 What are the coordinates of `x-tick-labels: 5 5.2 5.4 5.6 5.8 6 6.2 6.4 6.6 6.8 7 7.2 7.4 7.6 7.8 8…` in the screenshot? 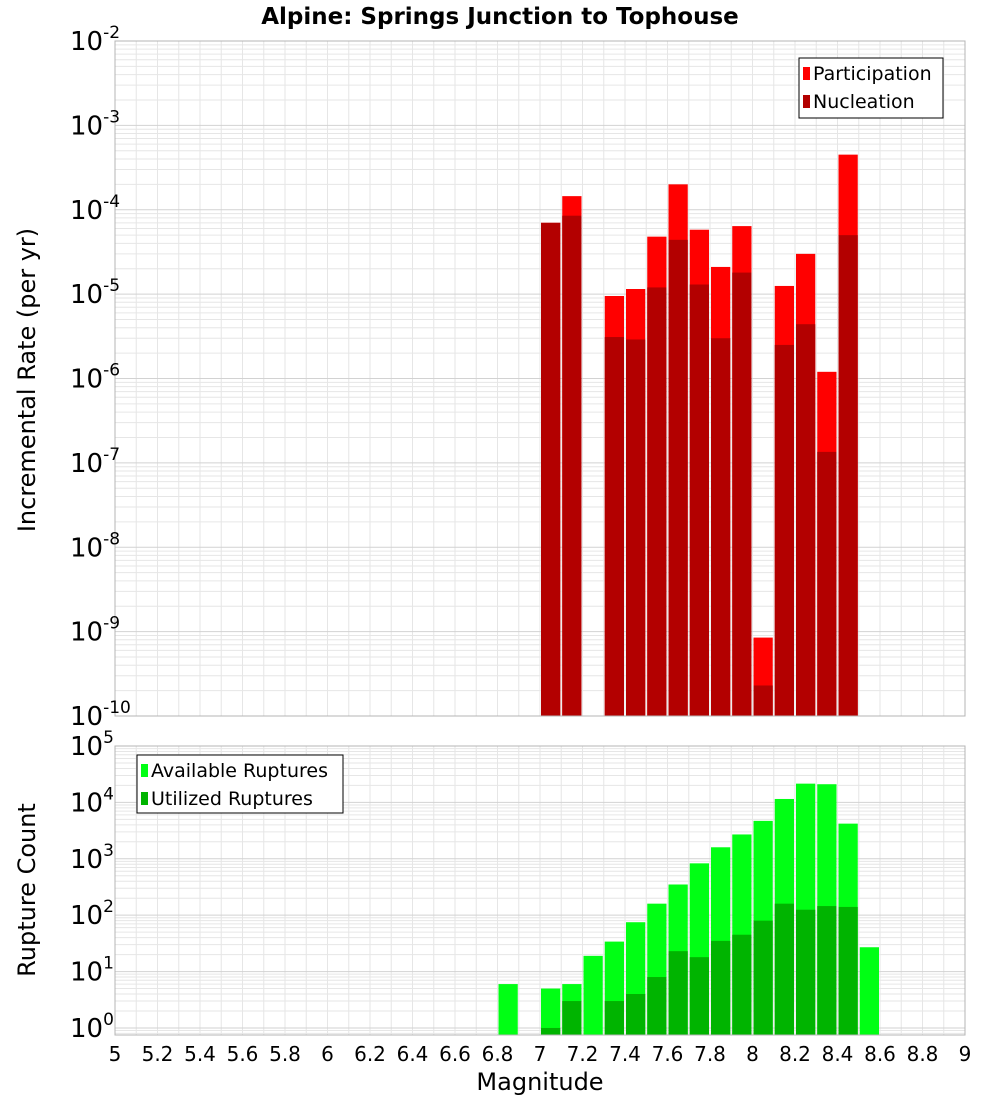 It's located at (540, 1054).